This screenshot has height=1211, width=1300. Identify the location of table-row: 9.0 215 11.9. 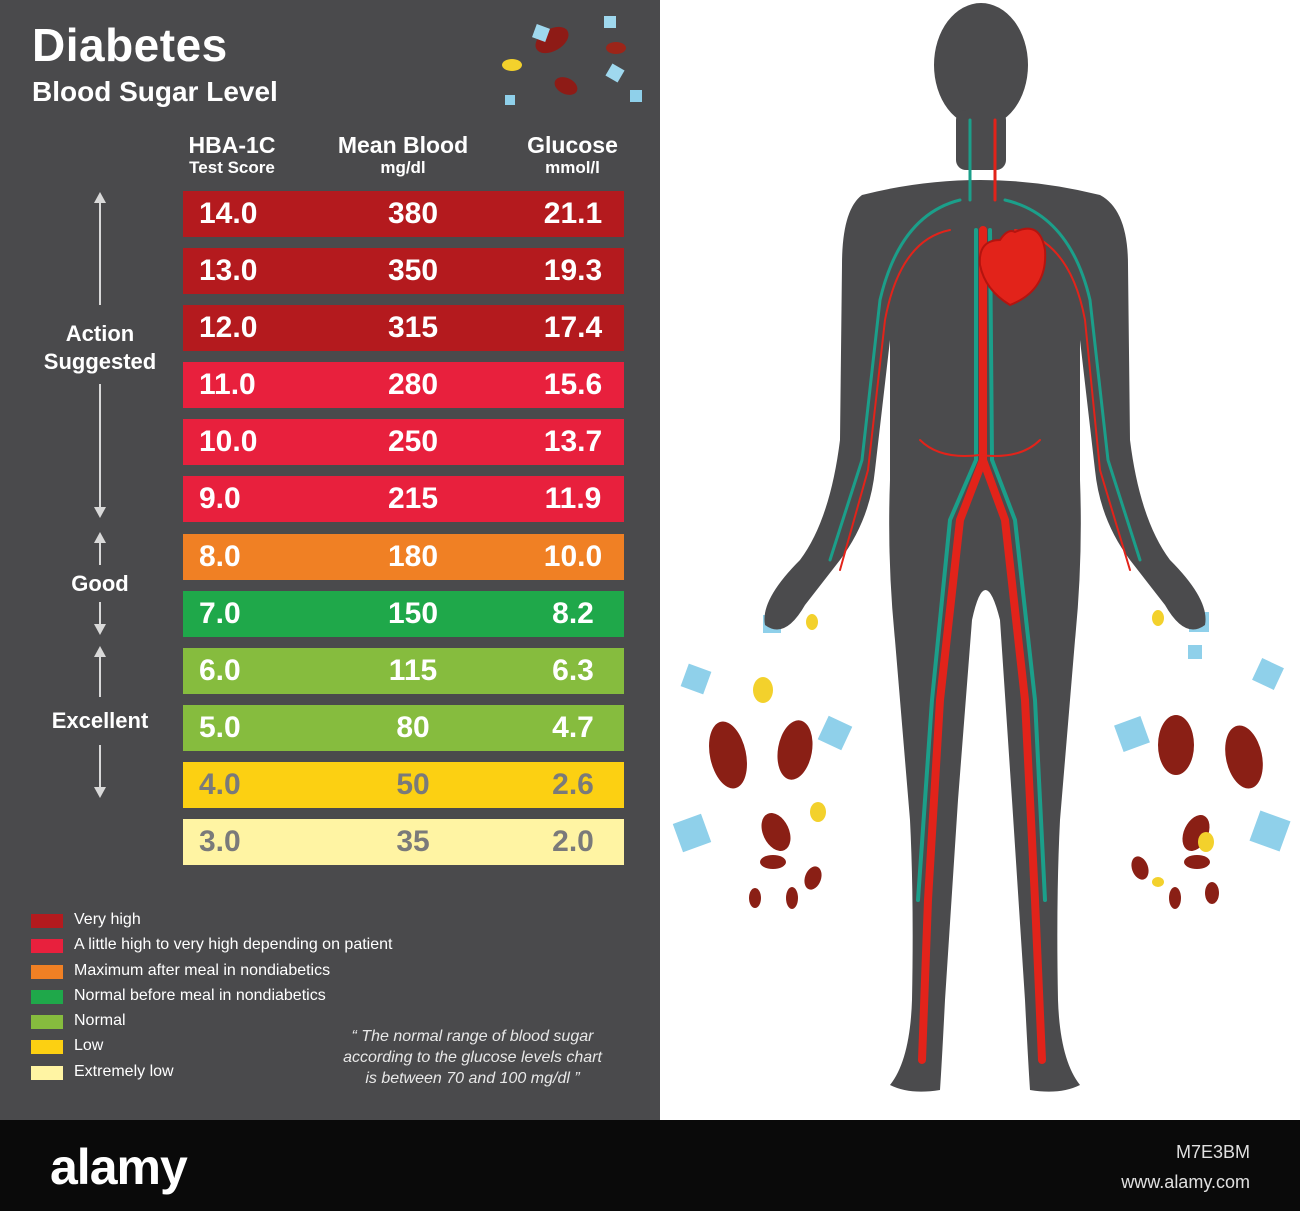
(403, 499).